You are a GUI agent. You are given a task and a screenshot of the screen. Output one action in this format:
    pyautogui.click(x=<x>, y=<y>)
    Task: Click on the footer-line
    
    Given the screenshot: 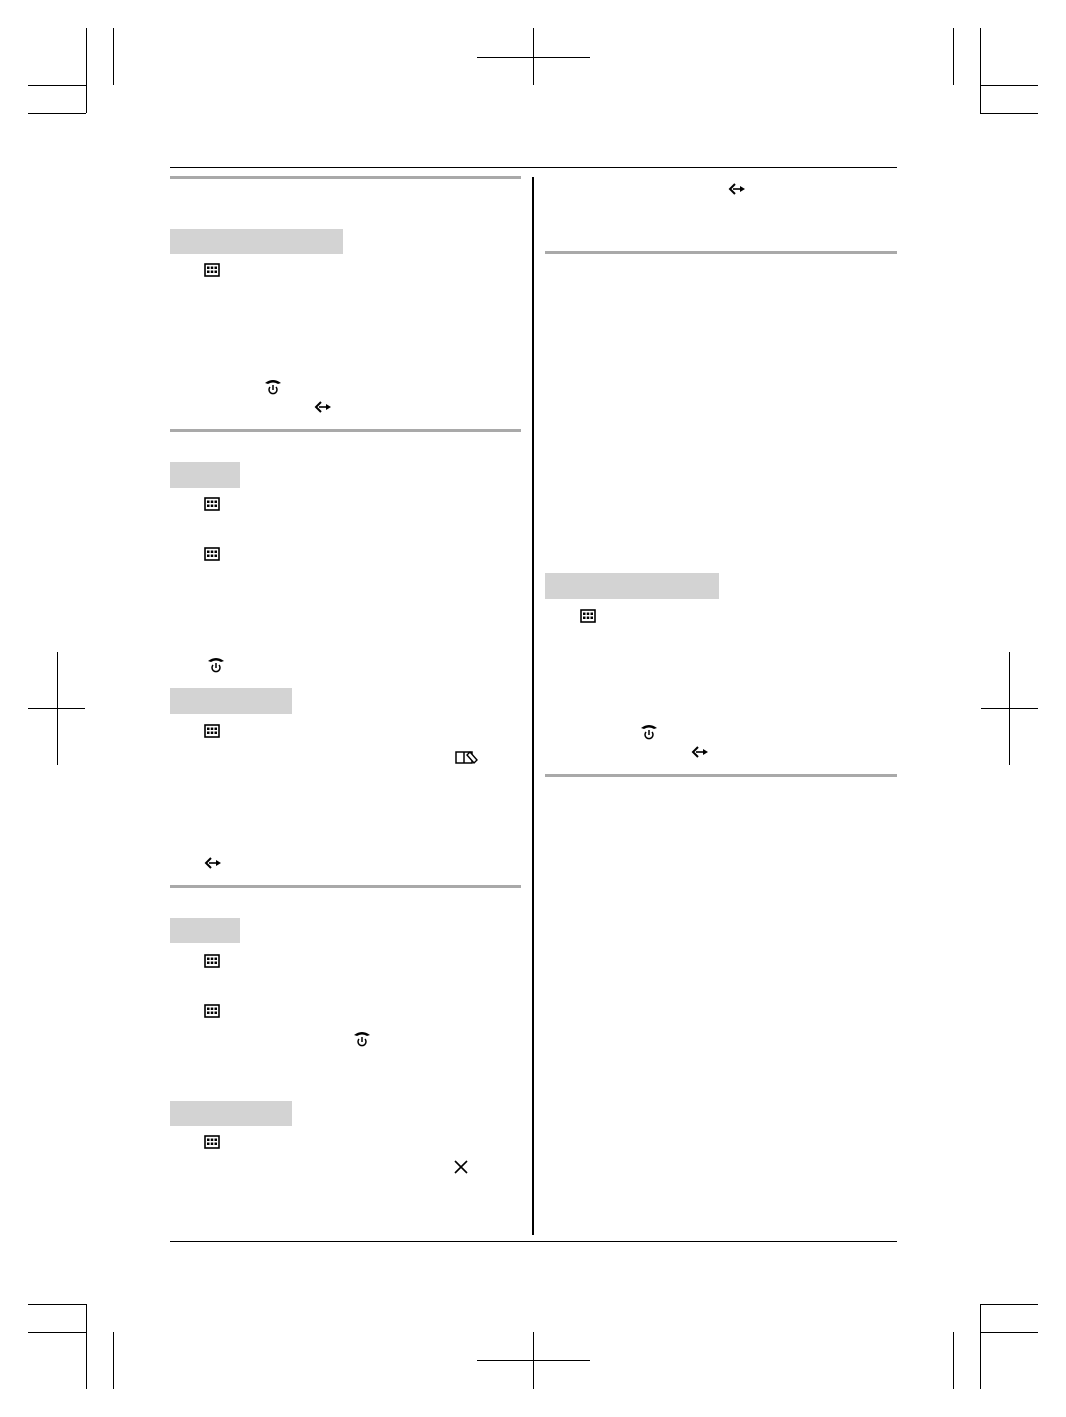 What is the action you would take?
    pyautogui.click(x=533, y=1241)
    